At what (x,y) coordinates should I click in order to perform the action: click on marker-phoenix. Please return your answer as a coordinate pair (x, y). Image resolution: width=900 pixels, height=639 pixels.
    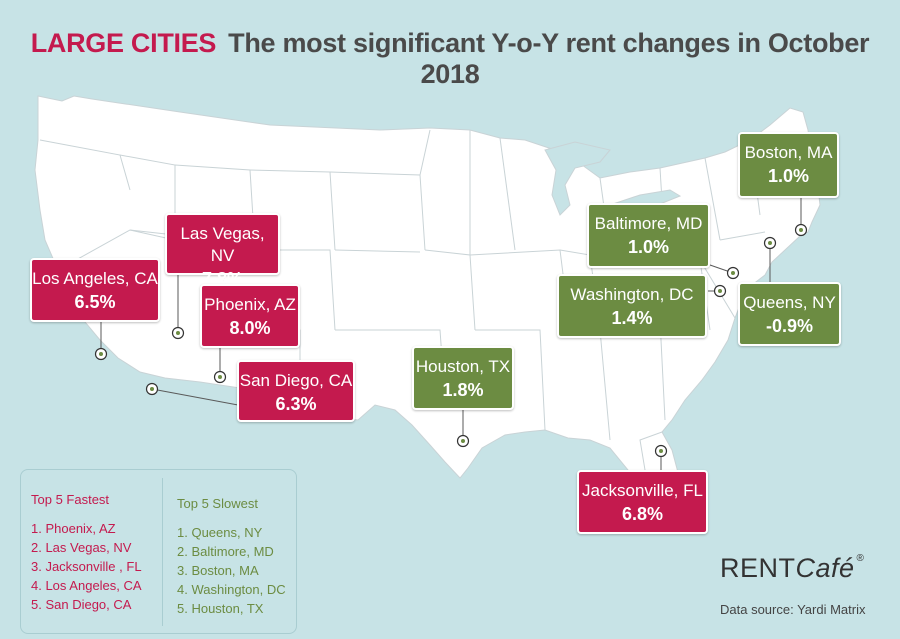
    Looking at the image, I should click on (220, 377).